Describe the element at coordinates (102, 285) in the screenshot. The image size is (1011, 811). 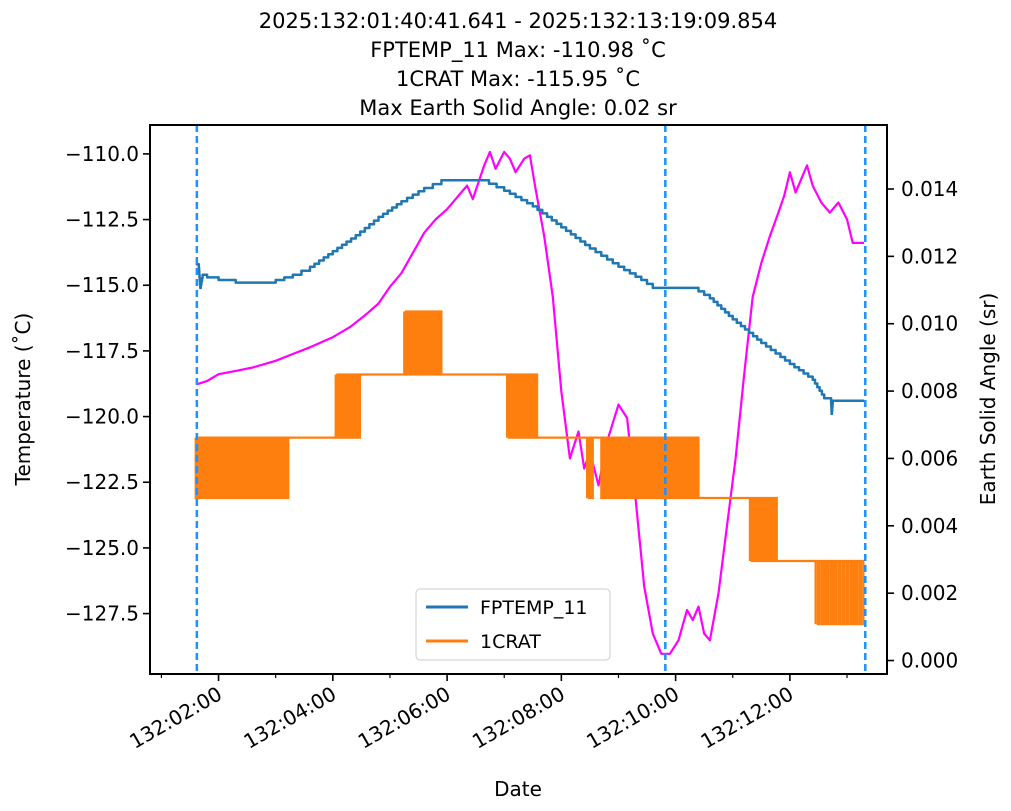
I see `y-left-tick-label-3: −115.0` at that location.